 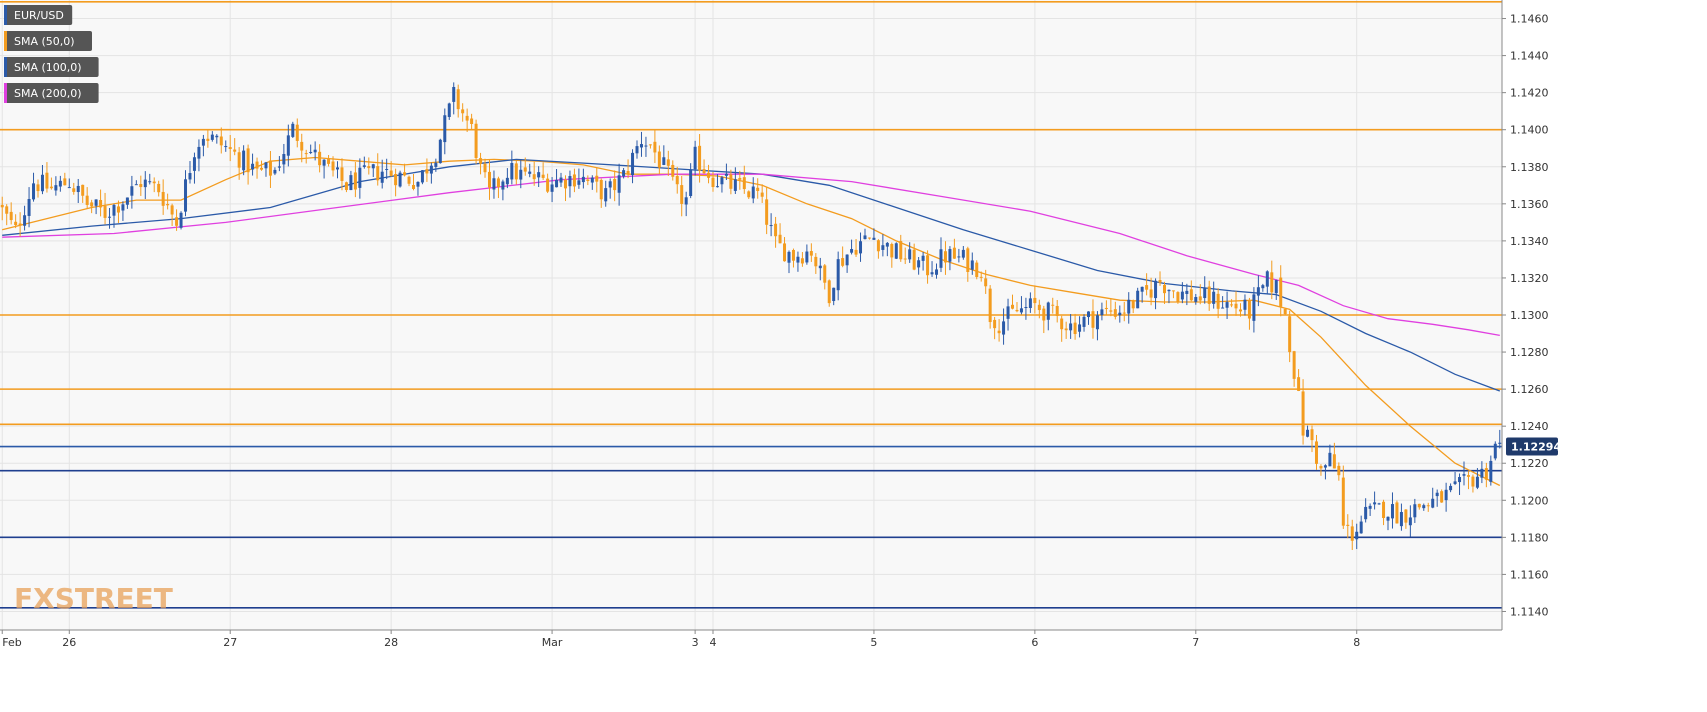 I want to click on legend-label: SMA (100,0), so click(x=48, y=67).